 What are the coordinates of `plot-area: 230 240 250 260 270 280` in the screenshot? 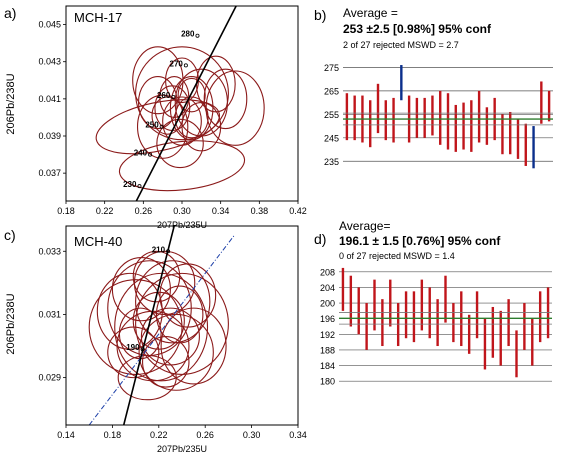 It's located at (180, 103).